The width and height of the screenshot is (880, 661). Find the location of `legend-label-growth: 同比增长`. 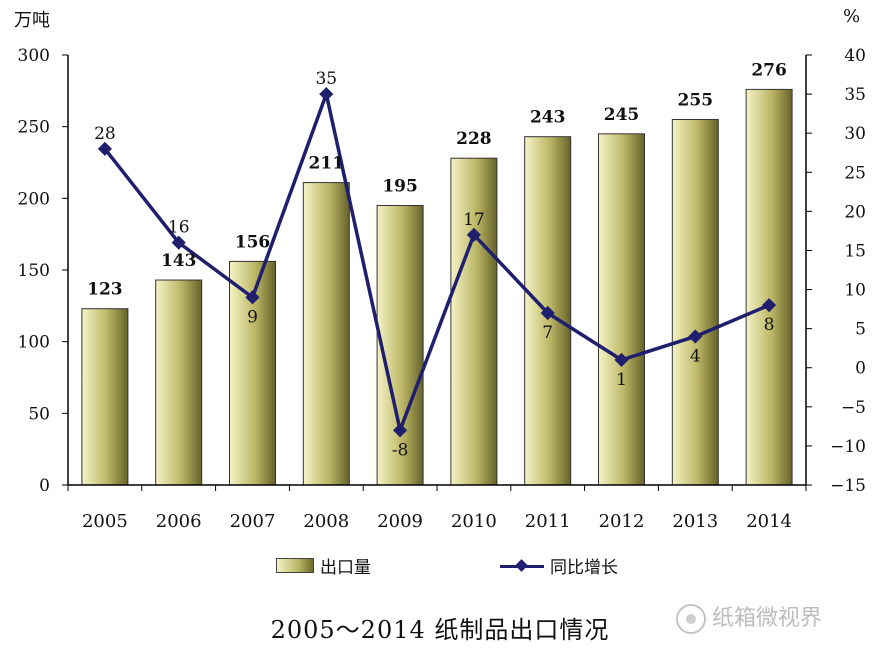

legend-label-growth: 同比增长 is located at coordinates (584, 568).